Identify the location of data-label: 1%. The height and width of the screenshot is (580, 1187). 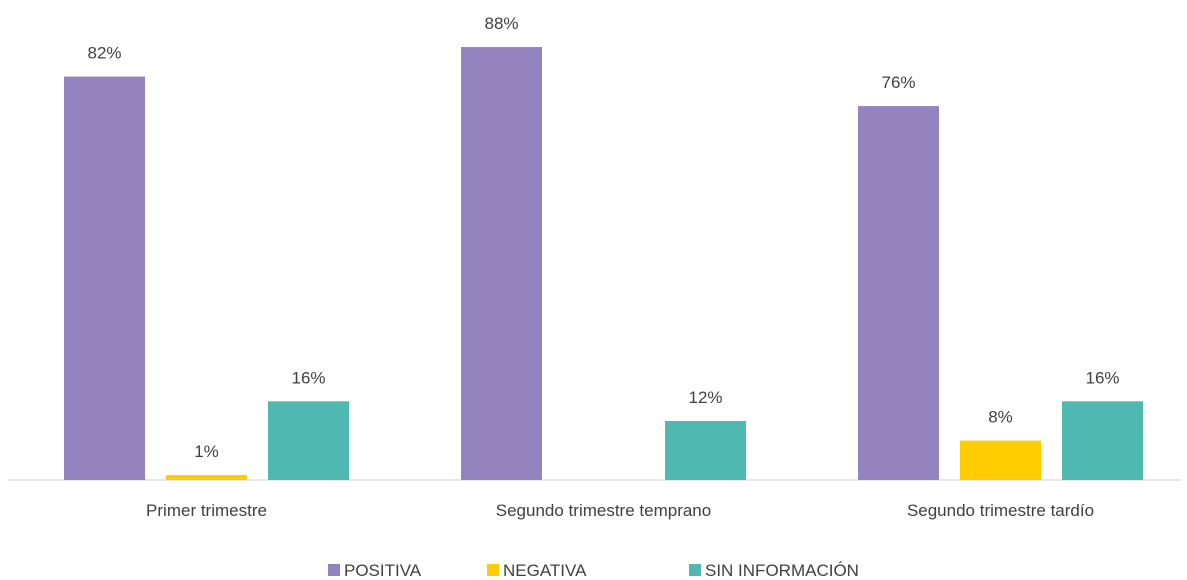
(206, 451).